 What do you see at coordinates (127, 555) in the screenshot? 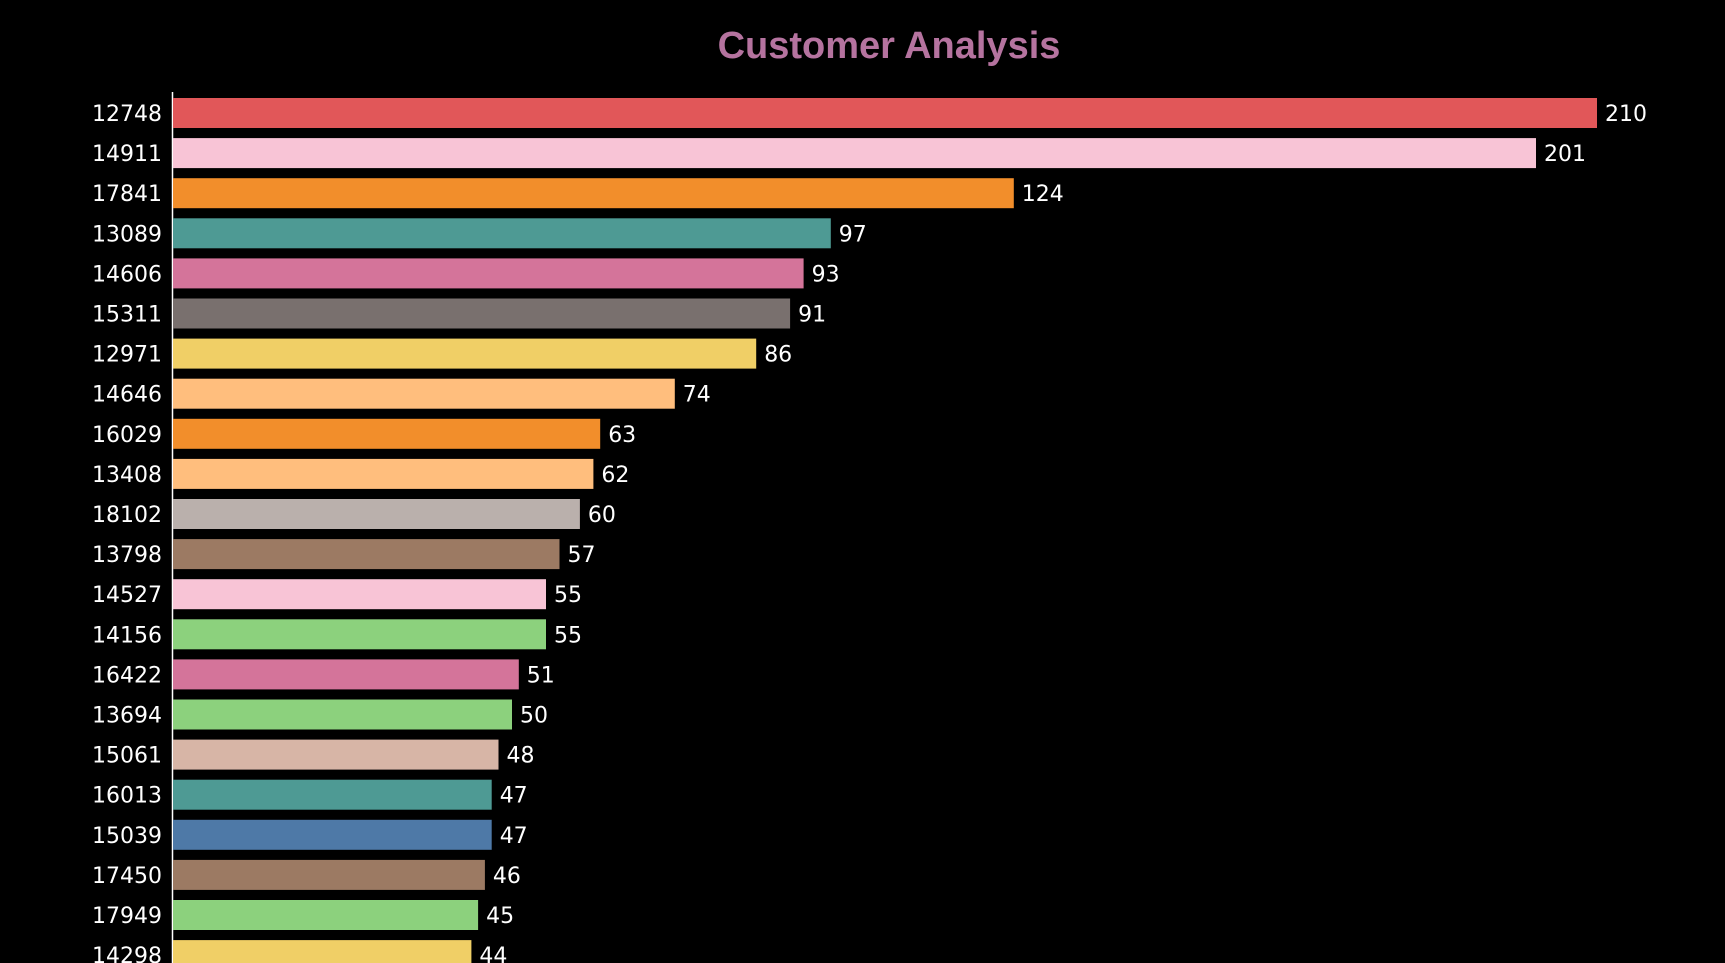
I see `y-tick-label: 13798` at bounding box center [127, 555].